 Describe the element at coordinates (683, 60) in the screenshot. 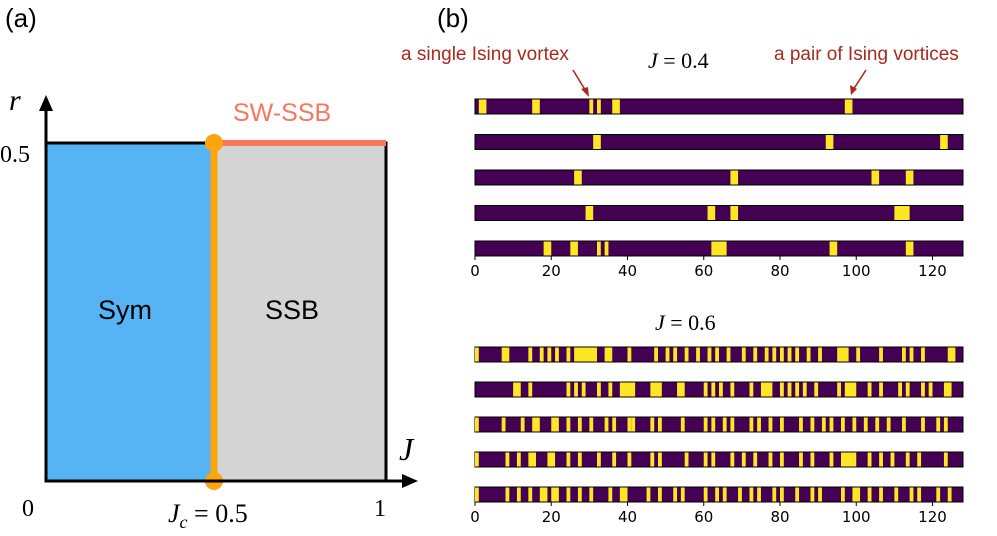

I see `heatmap-1-title-value: = 0.4` at that location.